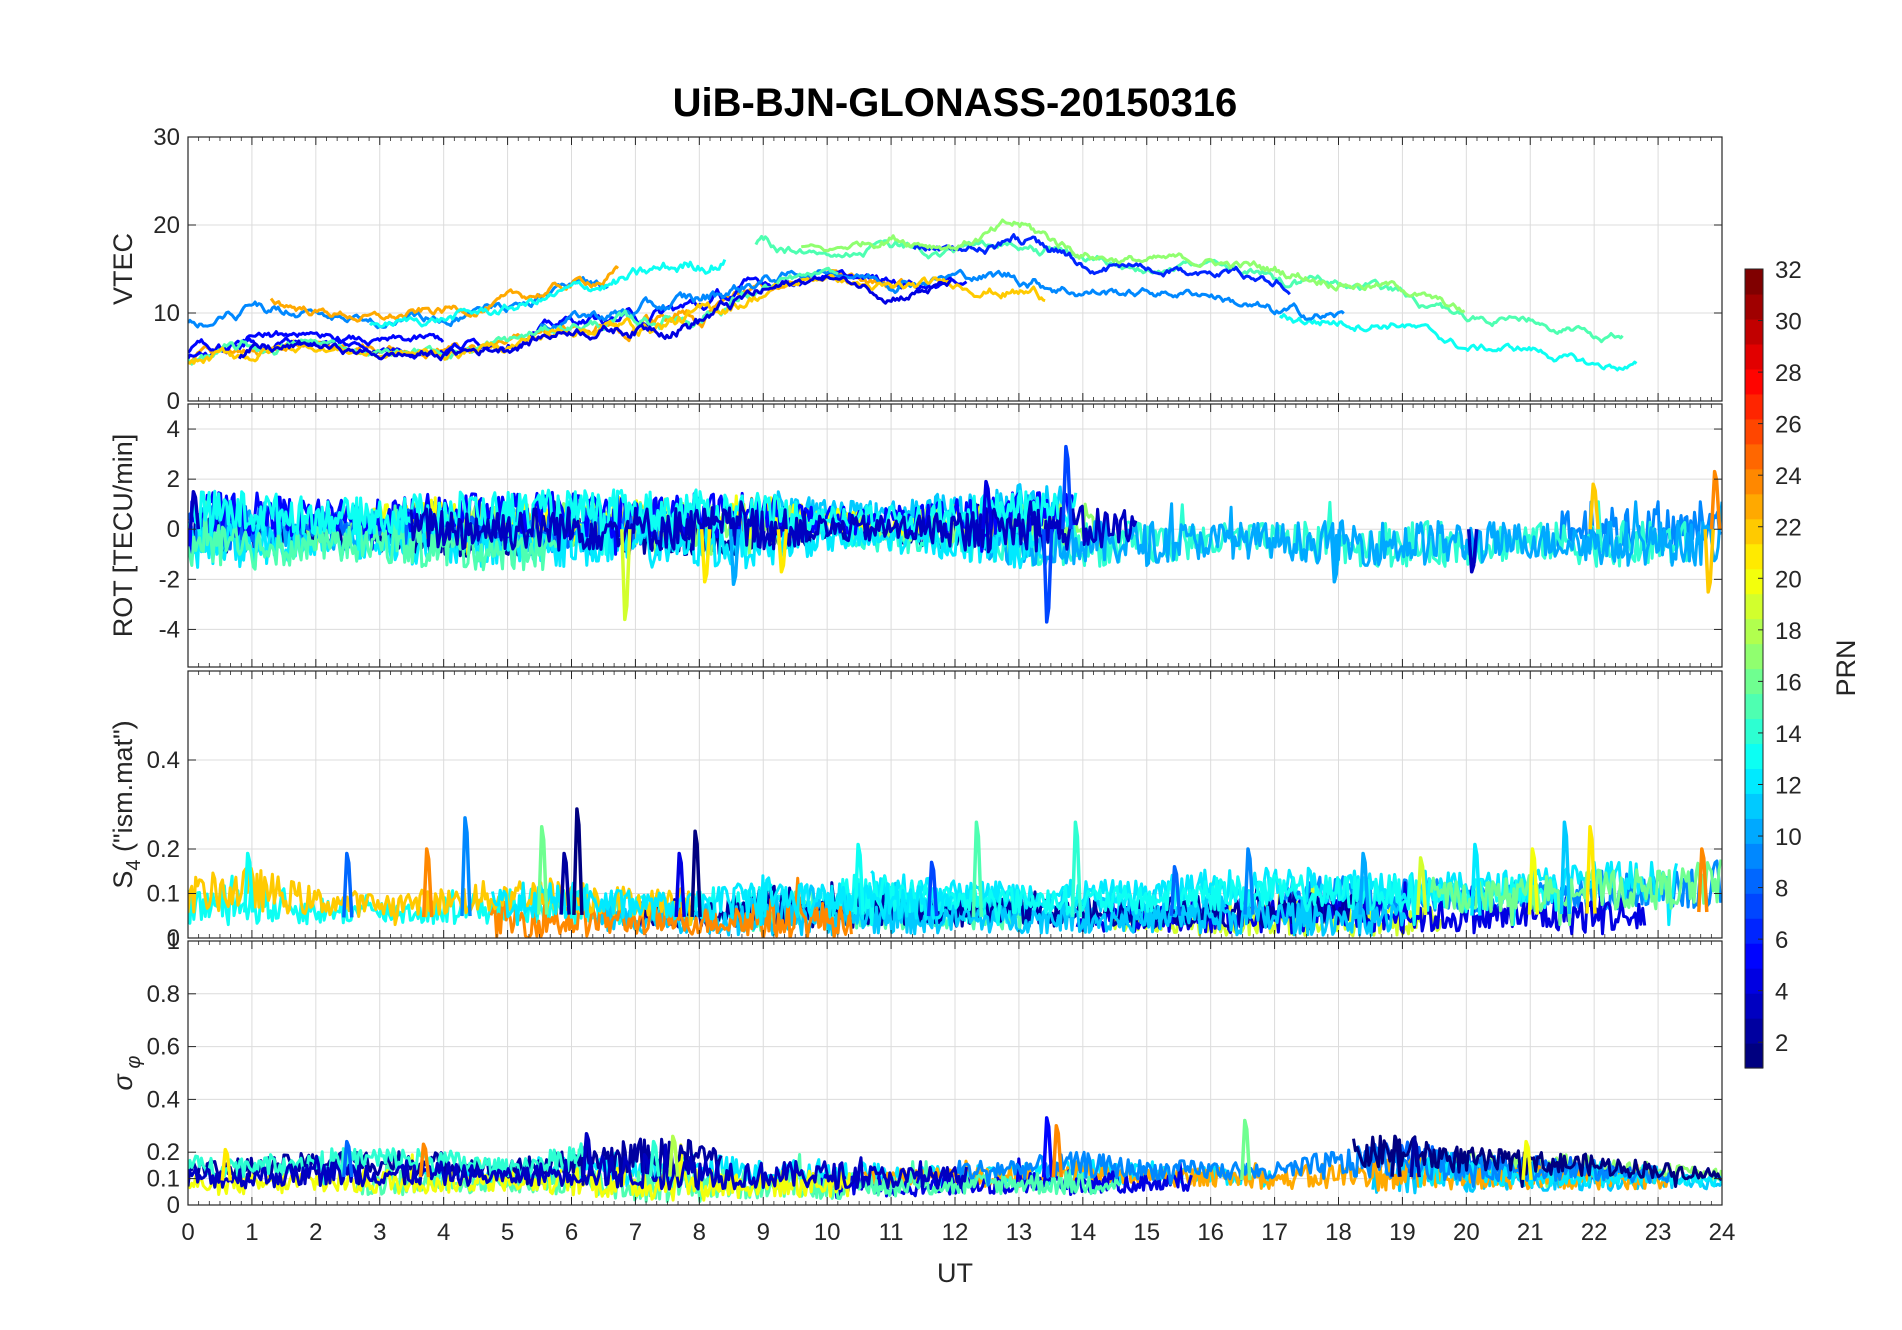 This screenshot has width=1902, height=1330. I want to click on y-tick-label: 30, so click(166, 137).